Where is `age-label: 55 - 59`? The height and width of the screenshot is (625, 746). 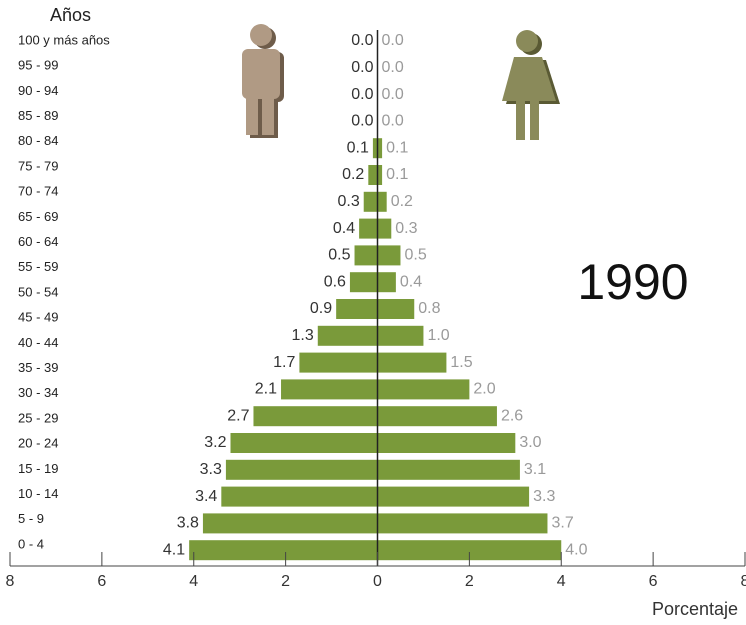 age-label: 55 - 59 is located at coordinates (38, 266).